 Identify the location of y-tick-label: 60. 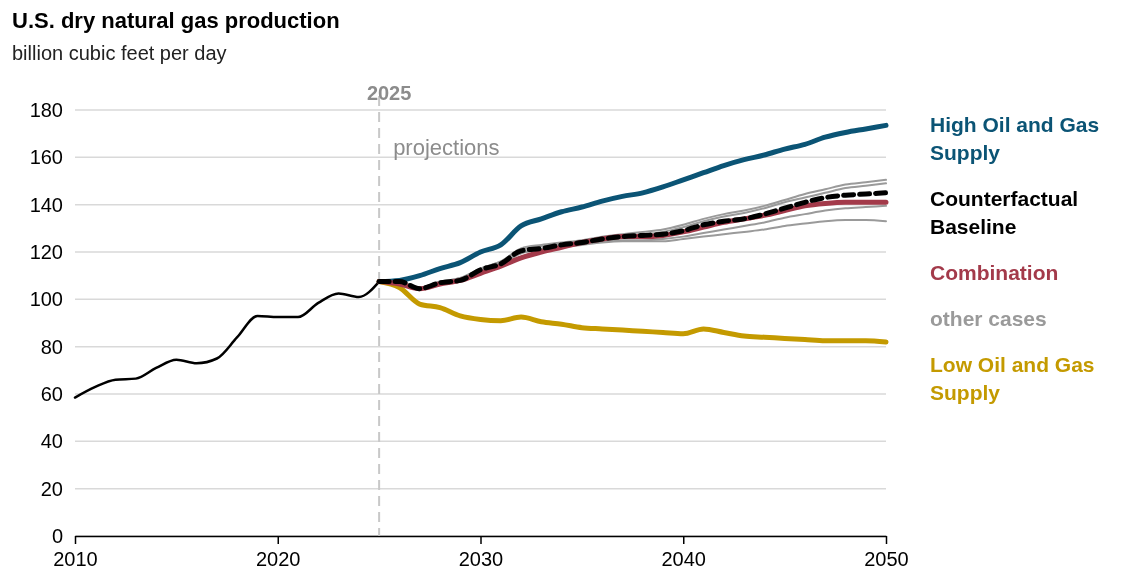
(51, 393).